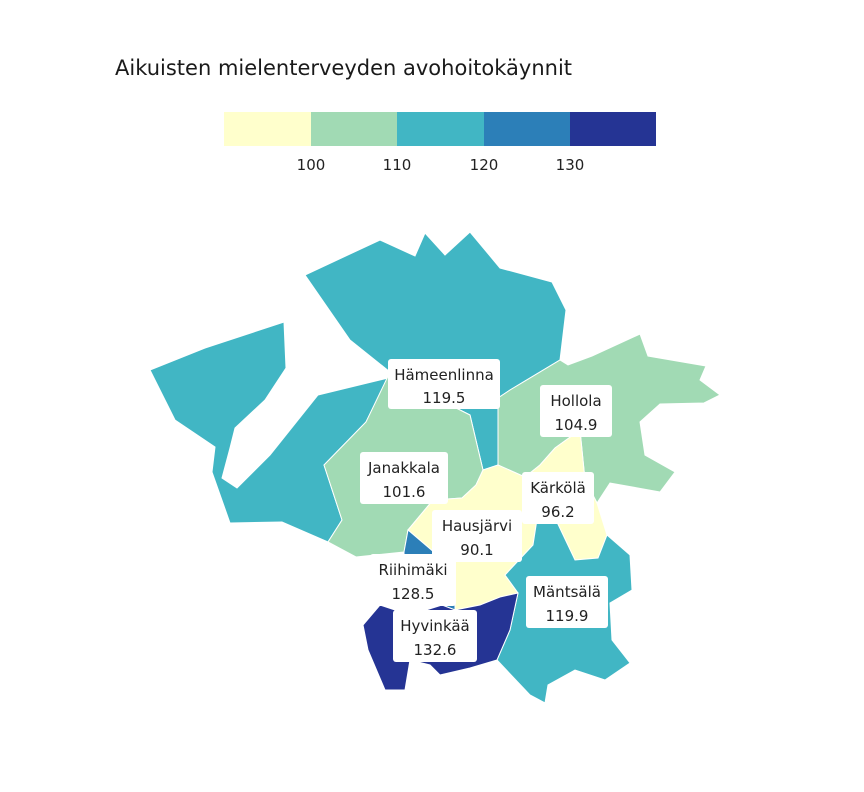 This screenshot has width=864, height=792. I want to click on label-mantsala: Mäntsälä 119.9, so click(567, 602).